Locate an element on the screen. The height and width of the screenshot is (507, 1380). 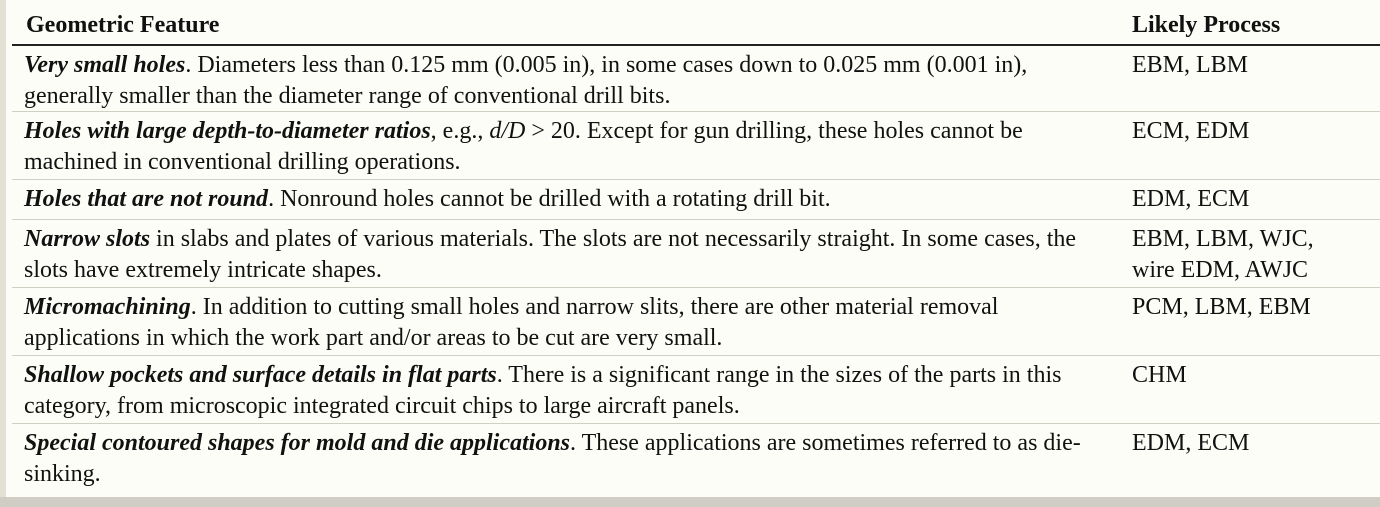
feature-term: Holes that are not round is located at coordinates (146, 199).